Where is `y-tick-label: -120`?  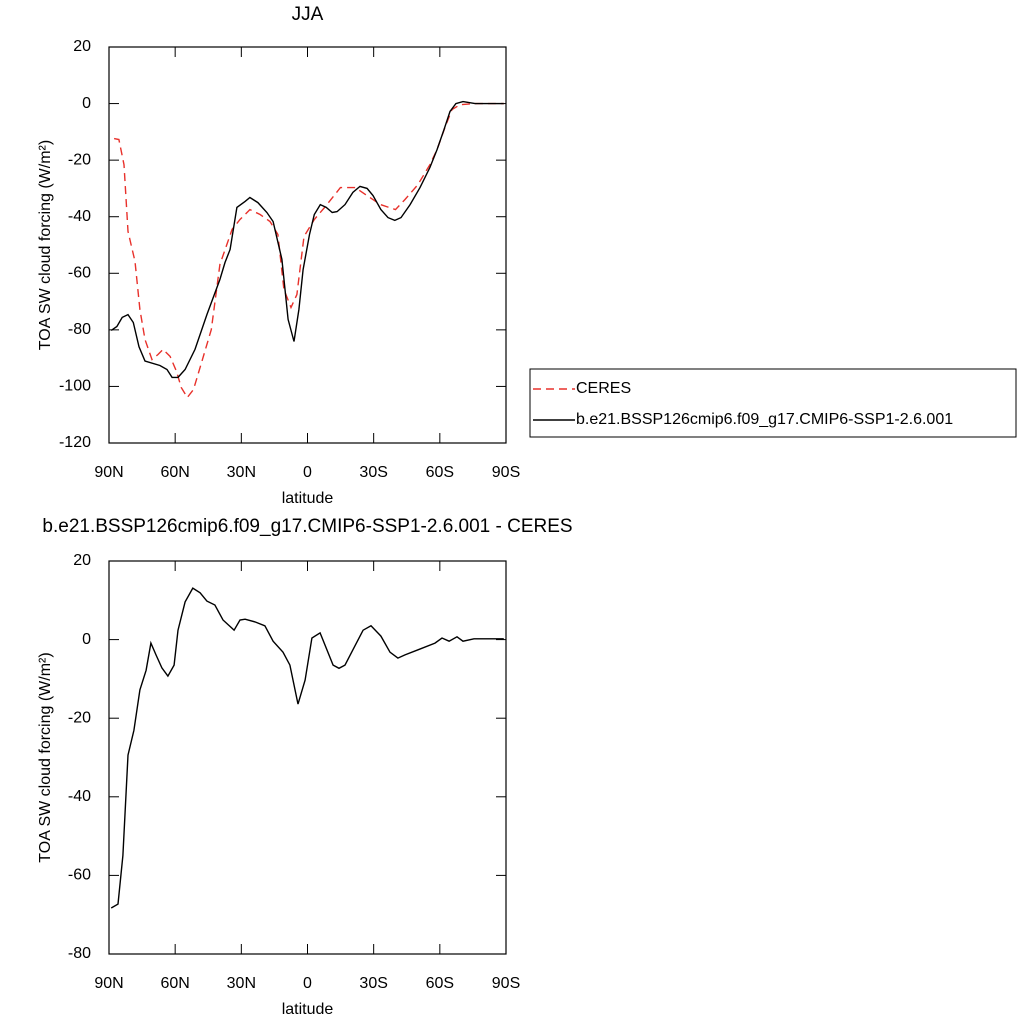
y-tick-label: -120 is located at coordinates (75, 442).